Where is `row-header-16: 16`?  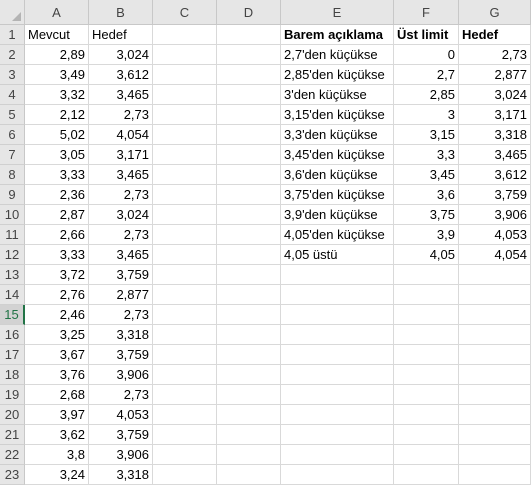
row-header-16: 16 is located at coordinates (12, 335).